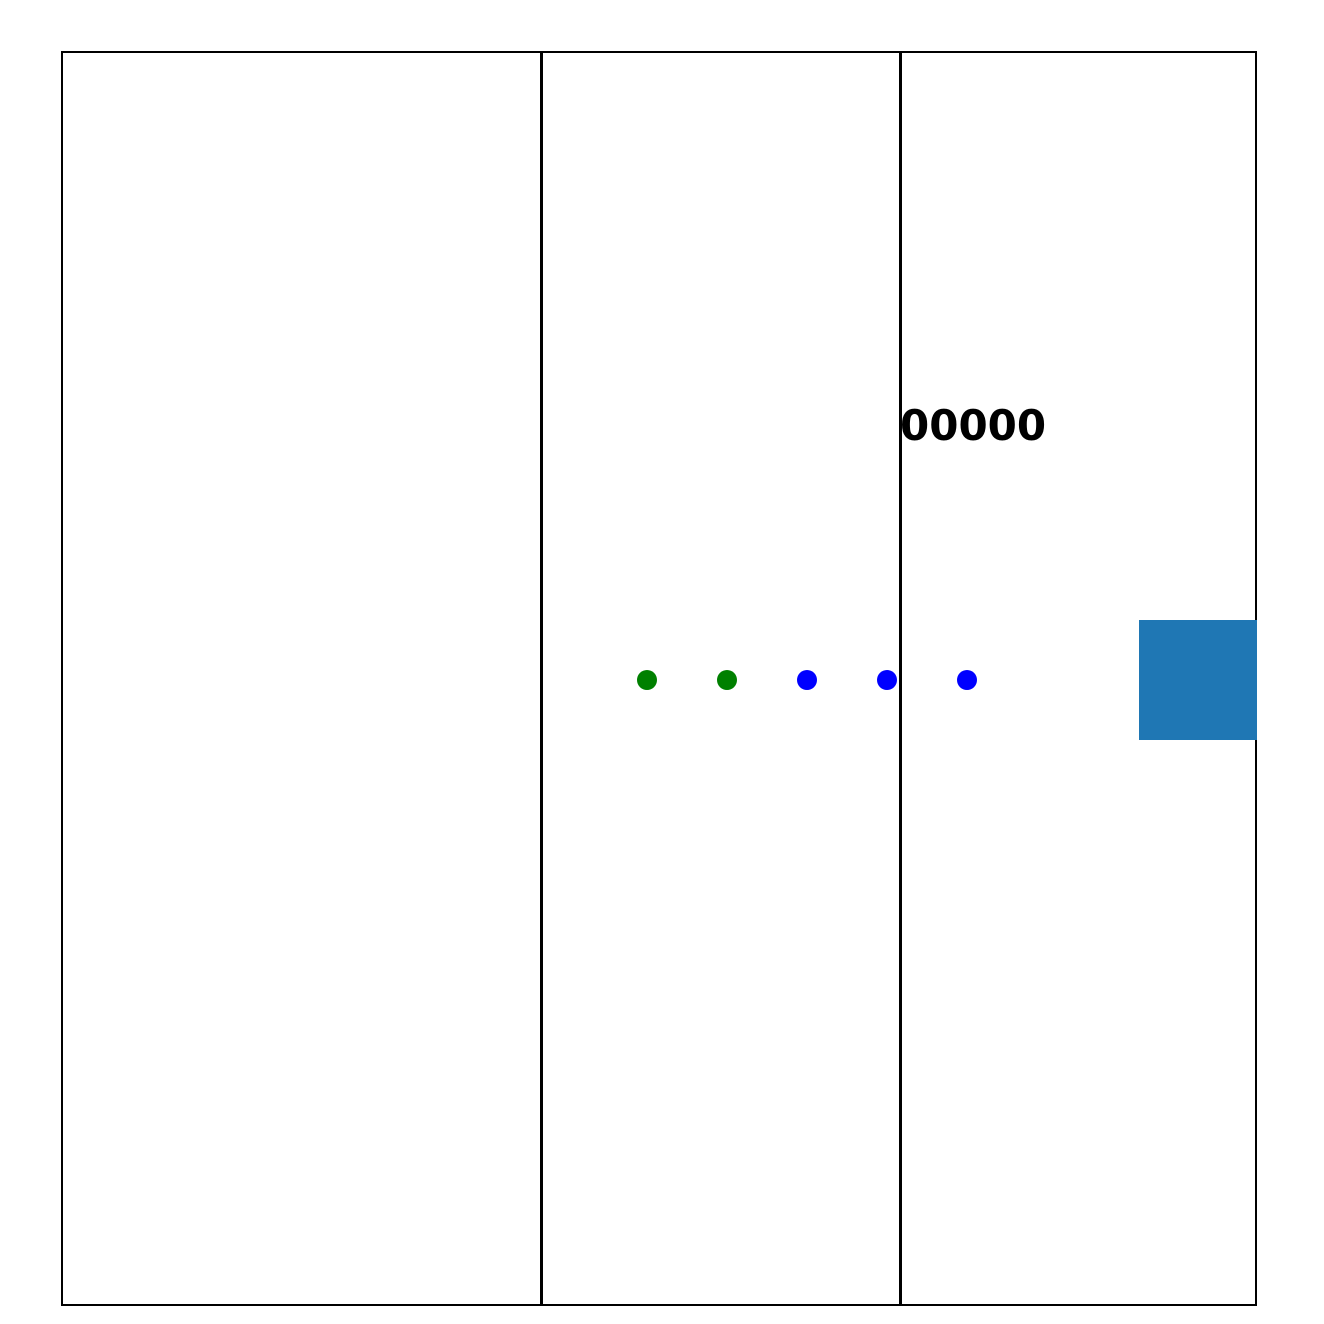  Describe the element at coordinates (1198, 680) in the screenshot. I see `player-block` at that location.